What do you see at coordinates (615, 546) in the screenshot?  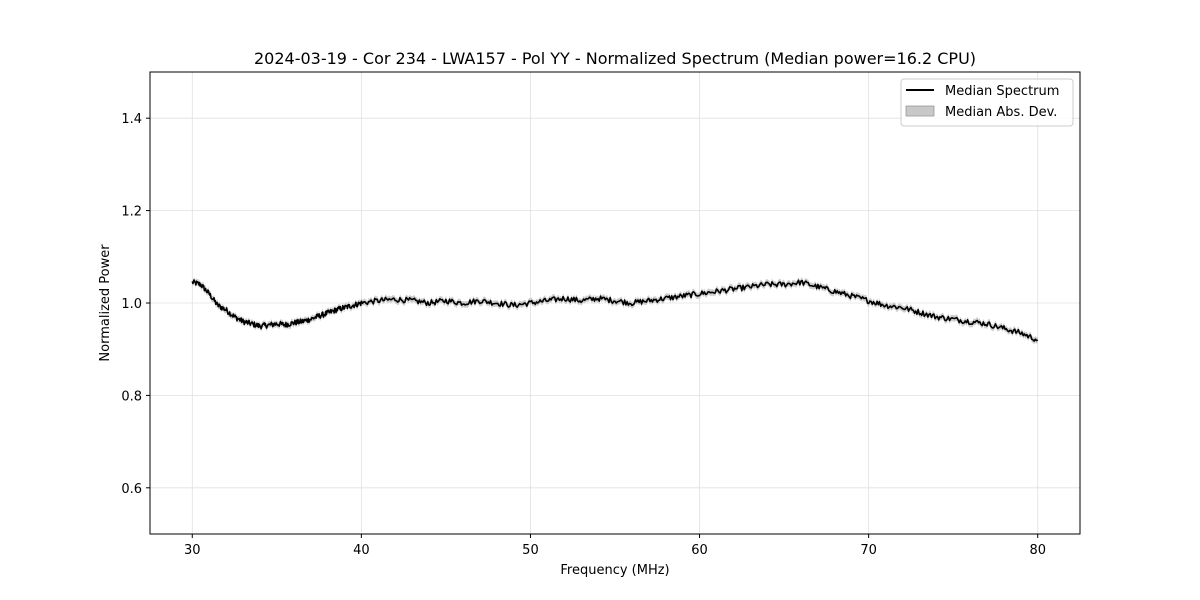 I see `x-axis: 30 40 50 60 70 80` at bounding box center [615, 546].